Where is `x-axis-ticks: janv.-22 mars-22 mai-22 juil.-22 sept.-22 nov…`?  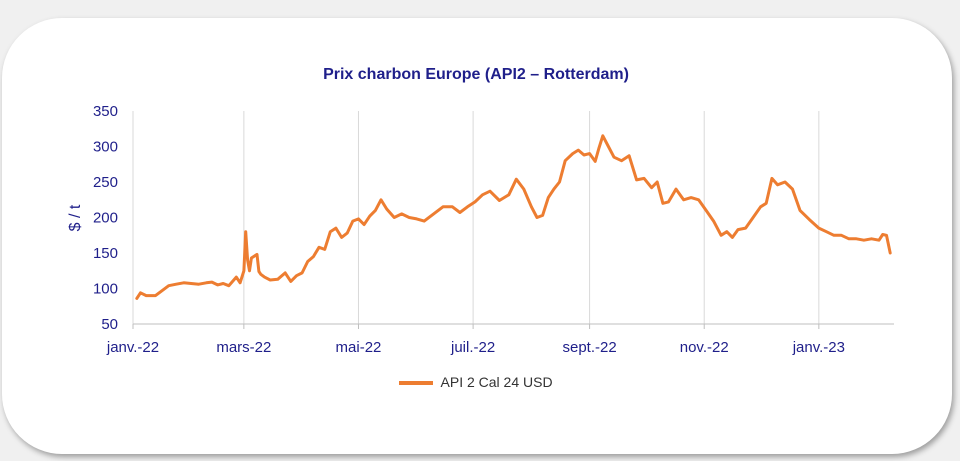
x-axis-ticks: janv.-22 mars-22 mai-22 juil.-22 sept.-22 nov… is located at coordinates (475, 340).